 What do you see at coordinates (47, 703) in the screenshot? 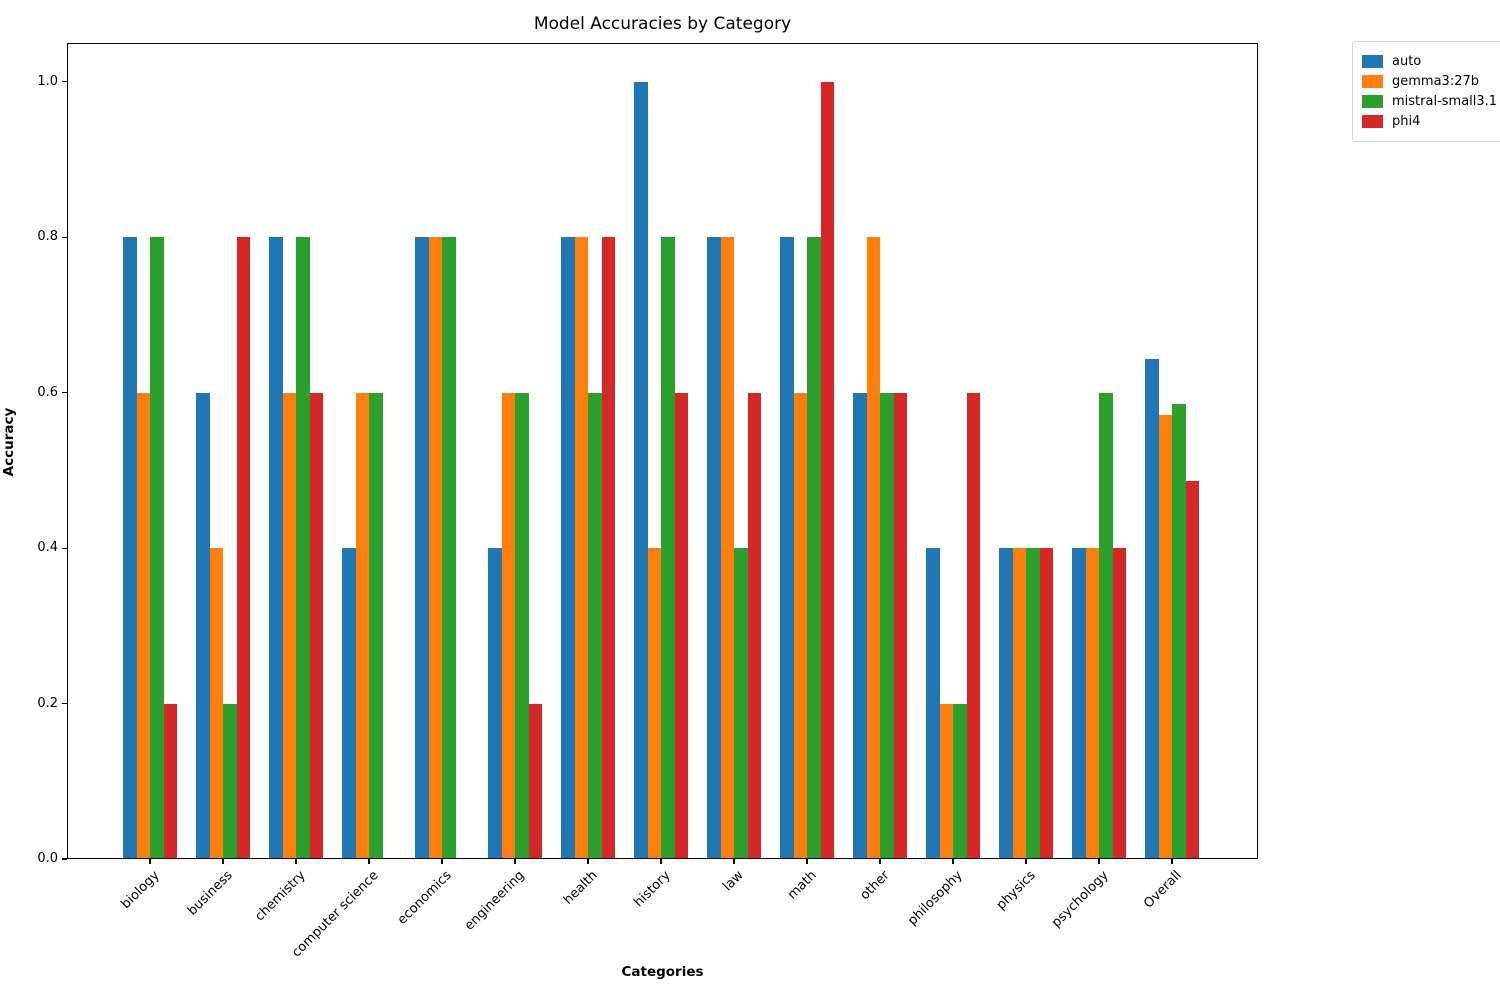
I see `y-tick-label: 0.2` at bounding box center [47, 703].